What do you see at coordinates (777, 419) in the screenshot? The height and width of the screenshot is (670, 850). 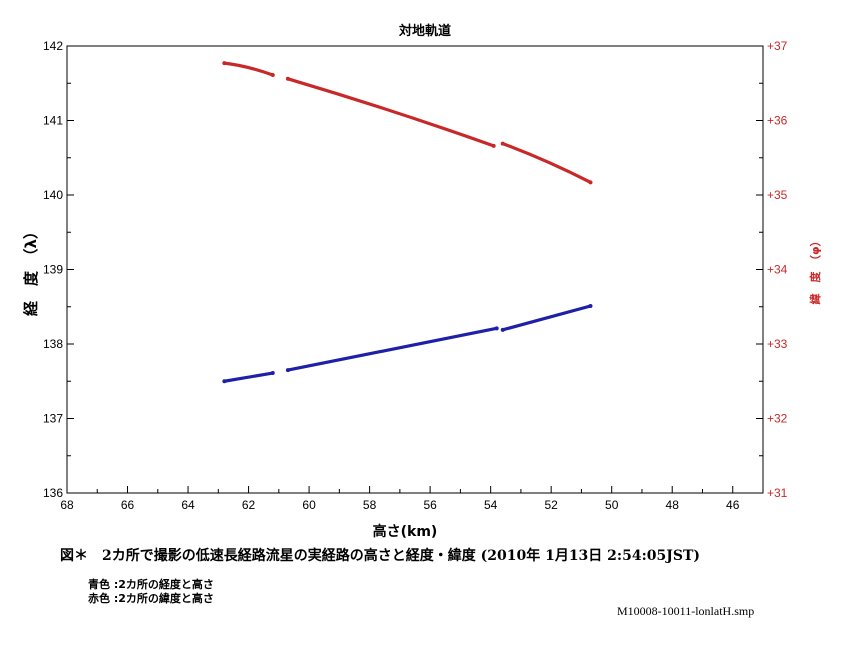 I see `right-y-tick-label: +32` at bounding box center [777, 419].